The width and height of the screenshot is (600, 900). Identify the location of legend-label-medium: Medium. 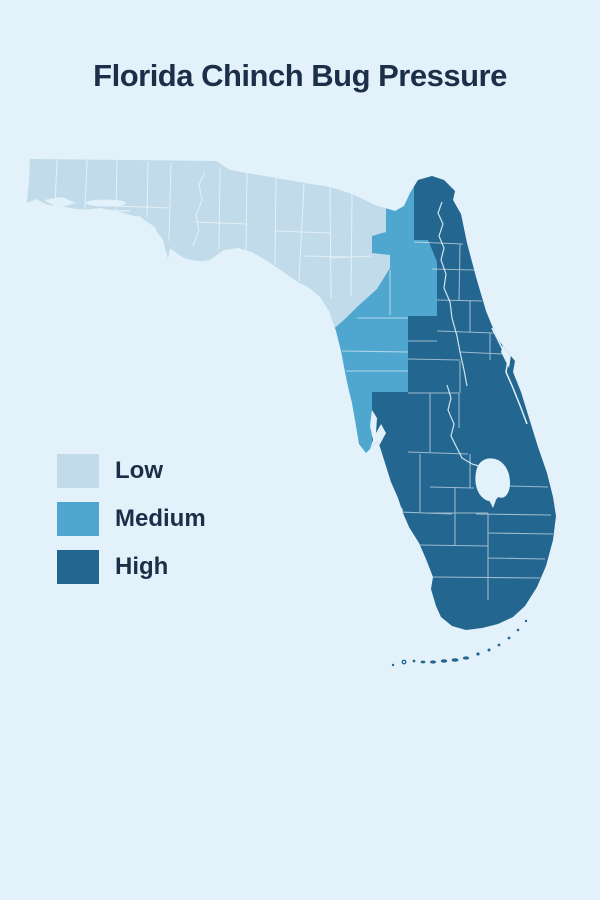
(160, 518).